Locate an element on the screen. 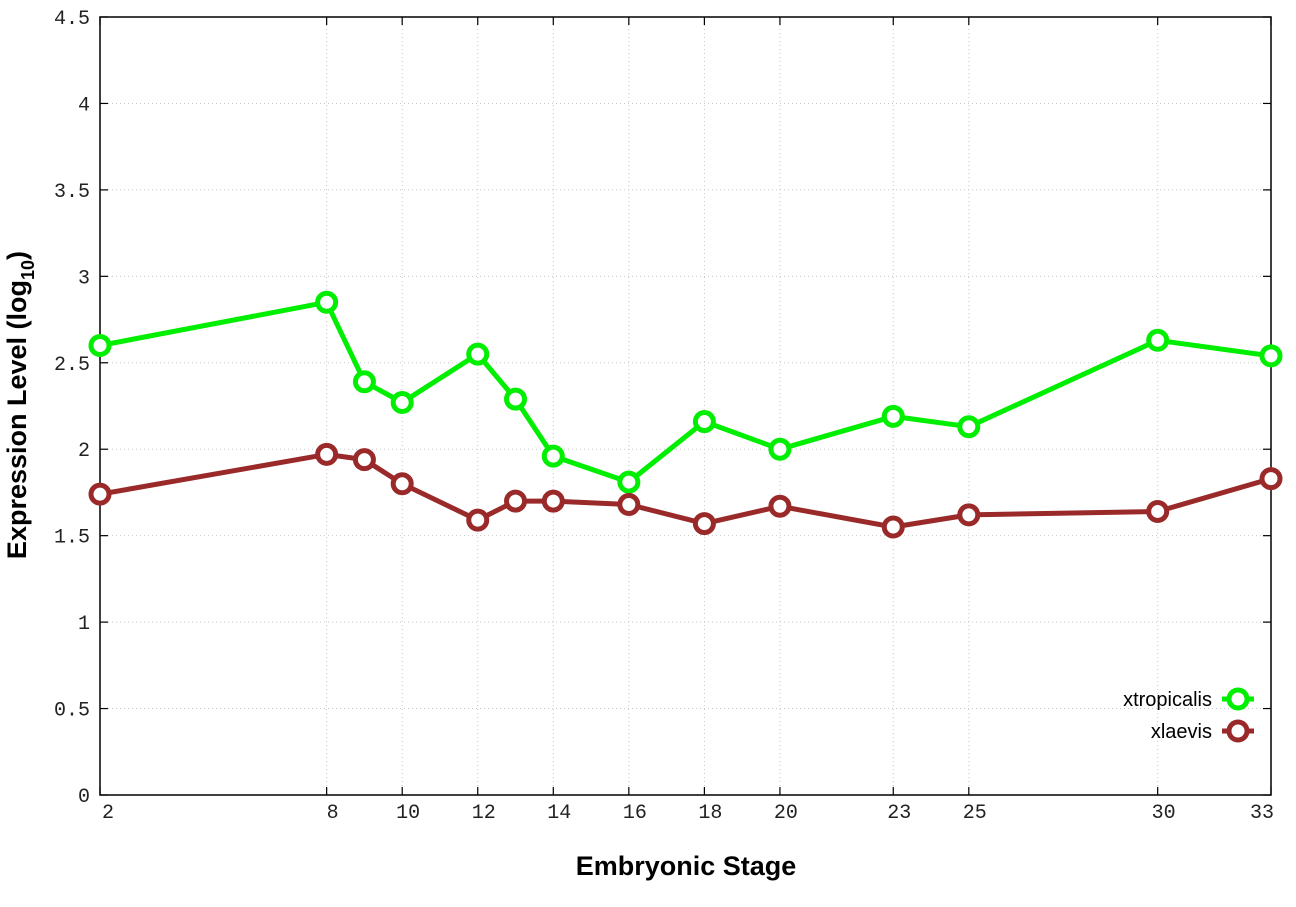 This screenshot has height=907, width=1296. legend-marker-xlaevis is located at coordinates (1238, 731).